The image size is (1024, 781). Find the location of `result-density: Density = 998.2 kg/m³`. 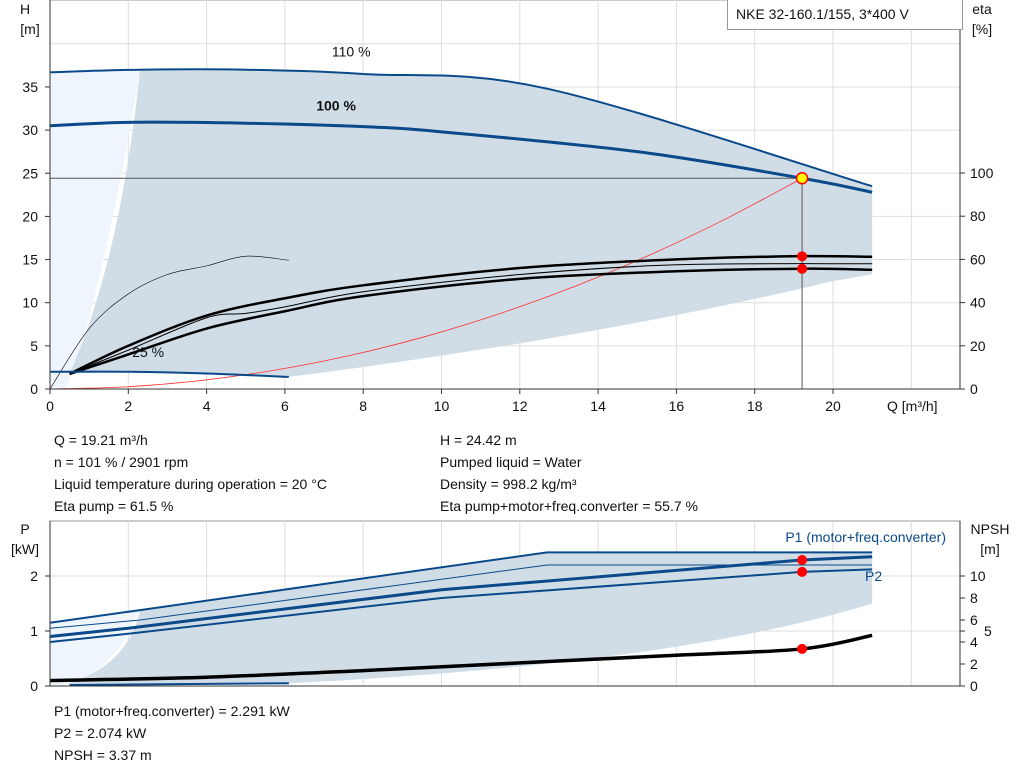

result-density: Density = 998.2 kg/m³ is located at coordinates (508, 484).